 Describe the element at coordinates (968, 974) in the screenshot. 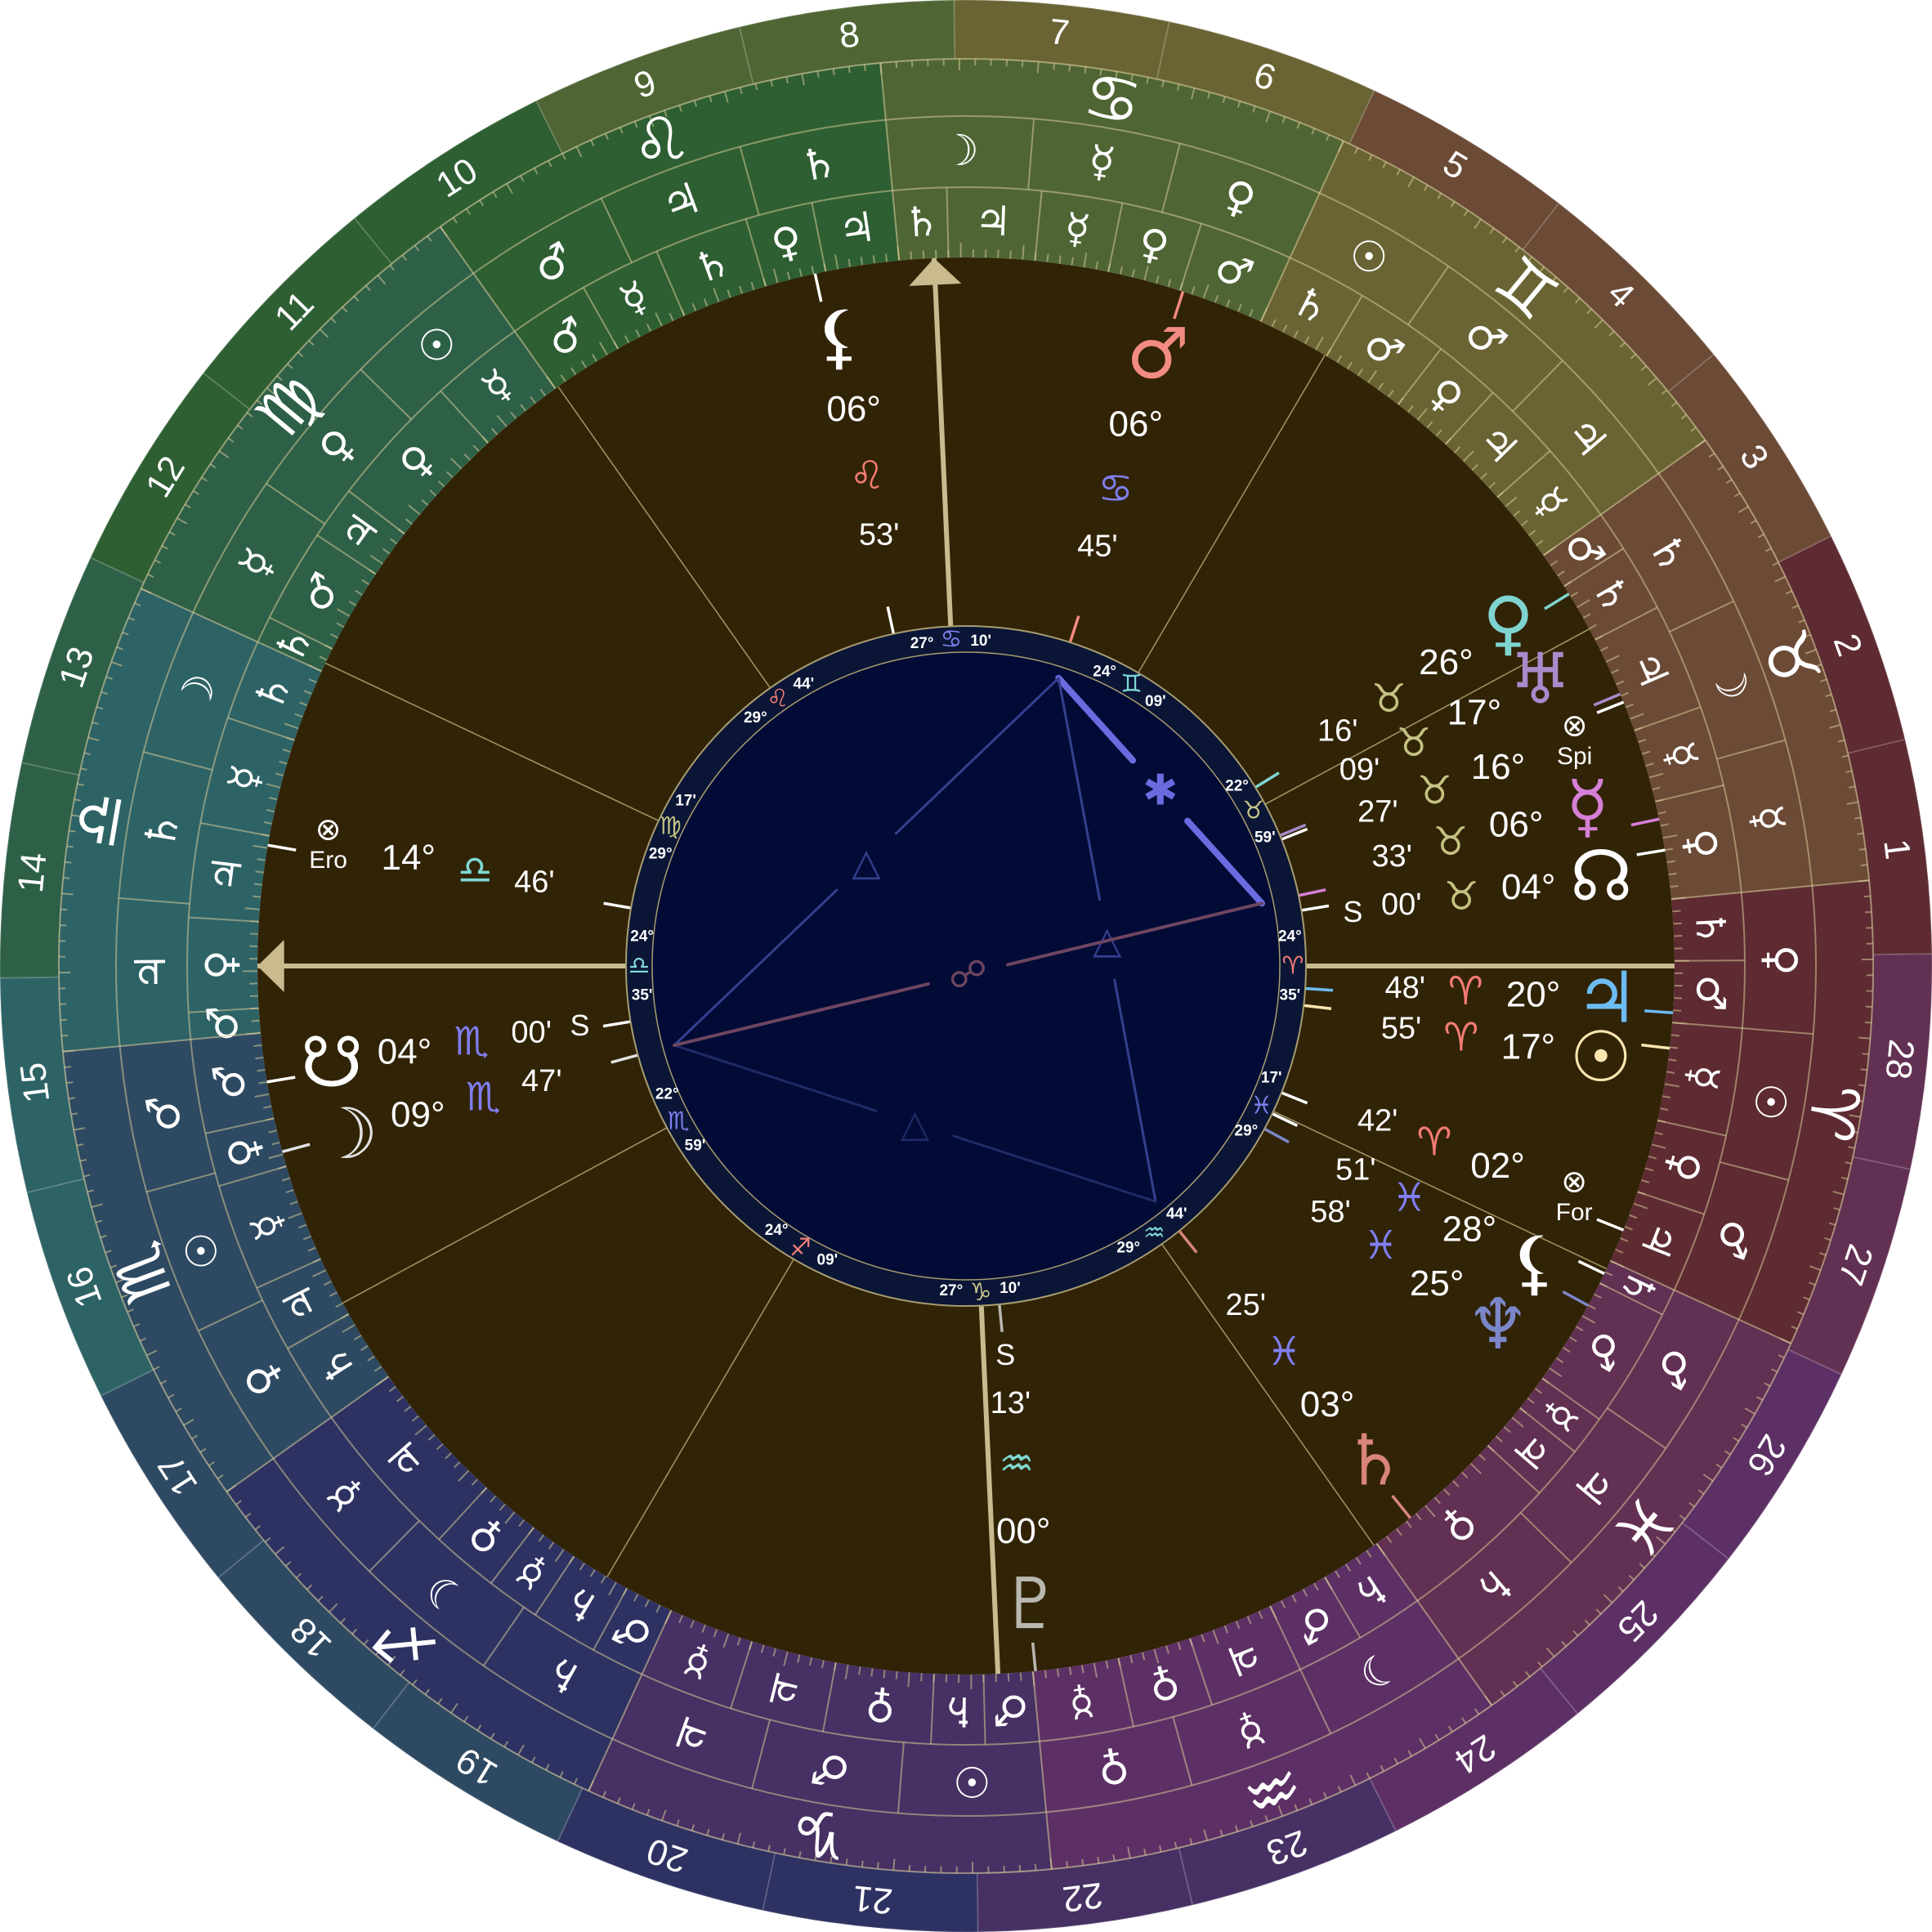

I see `opposition-icon: ☍︎` at that location.